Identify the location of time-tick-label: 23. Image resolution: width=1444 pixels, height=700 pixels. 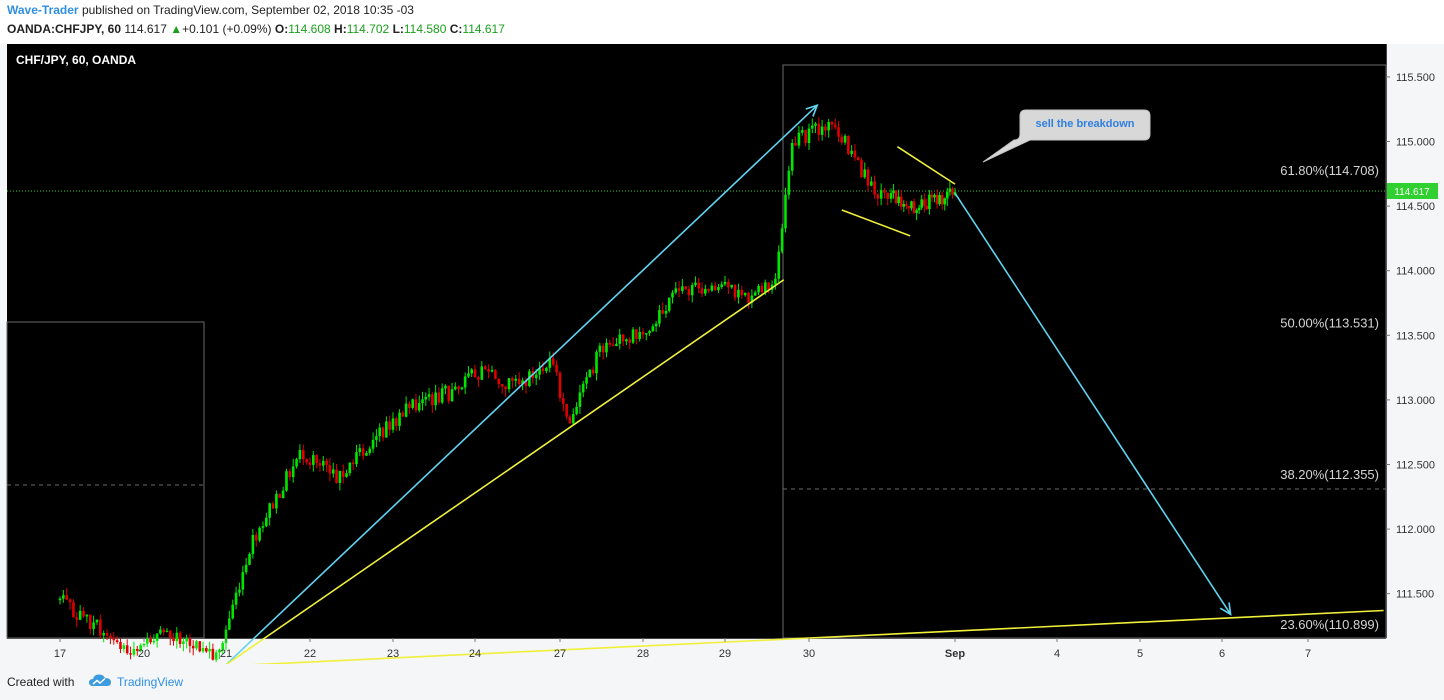
(393, 654).